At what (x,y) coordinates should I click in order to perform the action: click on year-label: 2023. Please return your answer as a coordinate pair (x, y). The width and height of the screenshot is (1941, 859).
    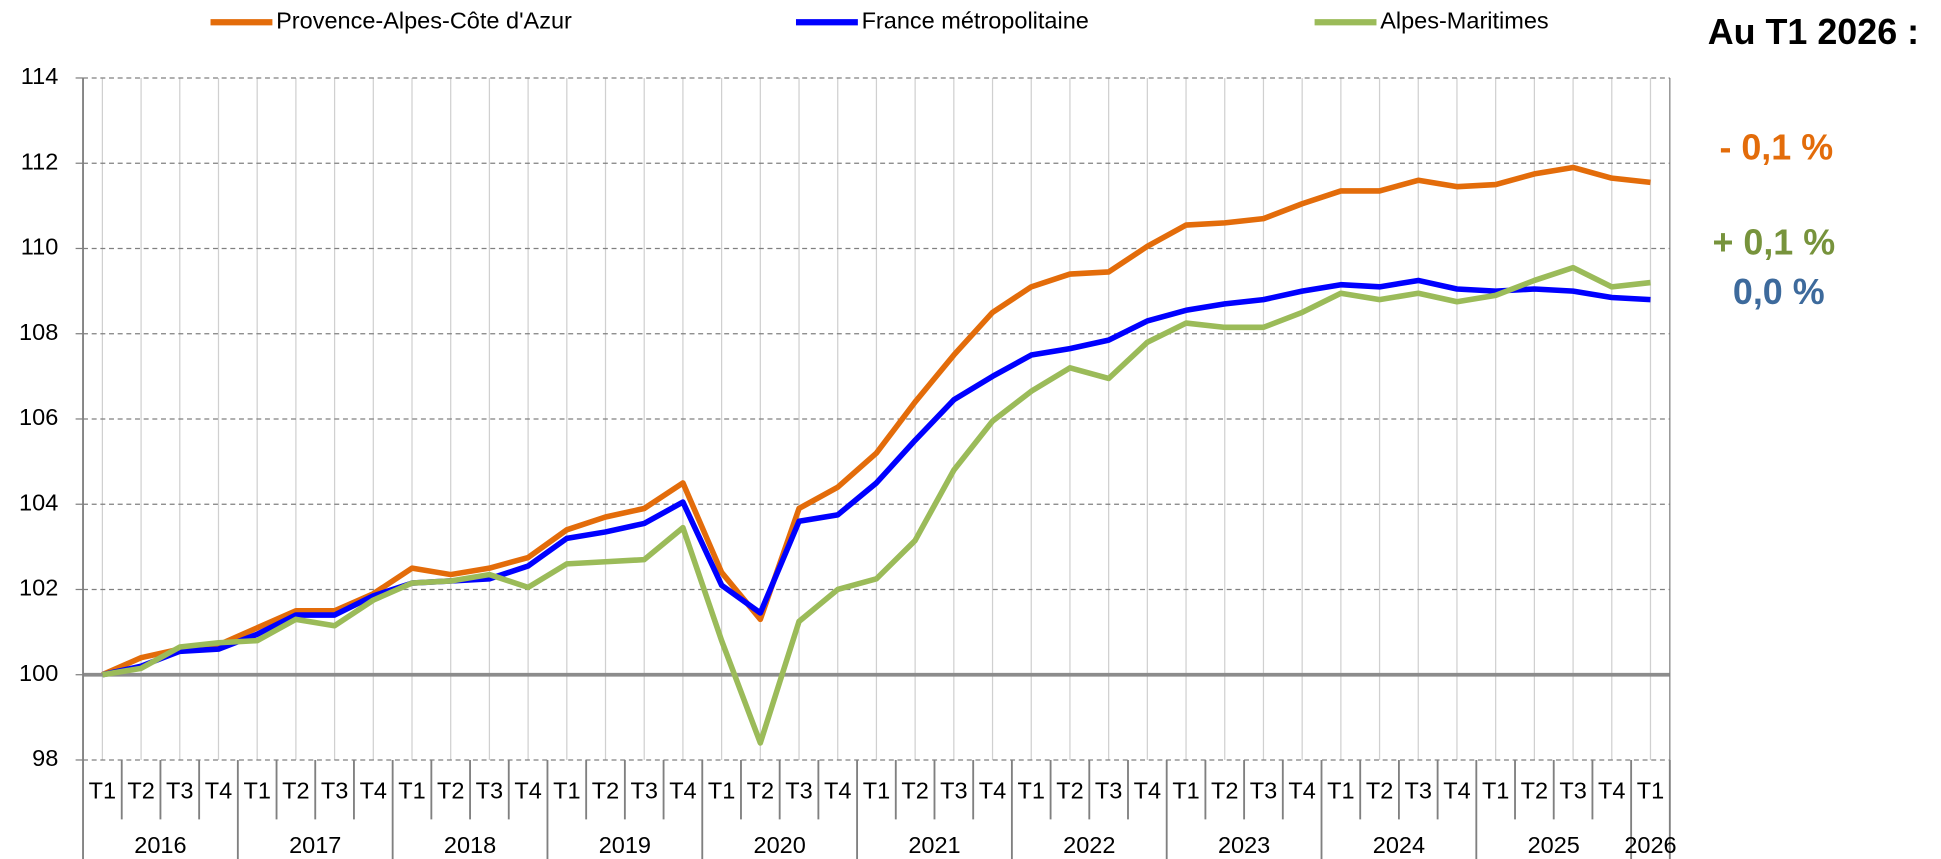
    Looking at the image, I should click on (1244, 845).